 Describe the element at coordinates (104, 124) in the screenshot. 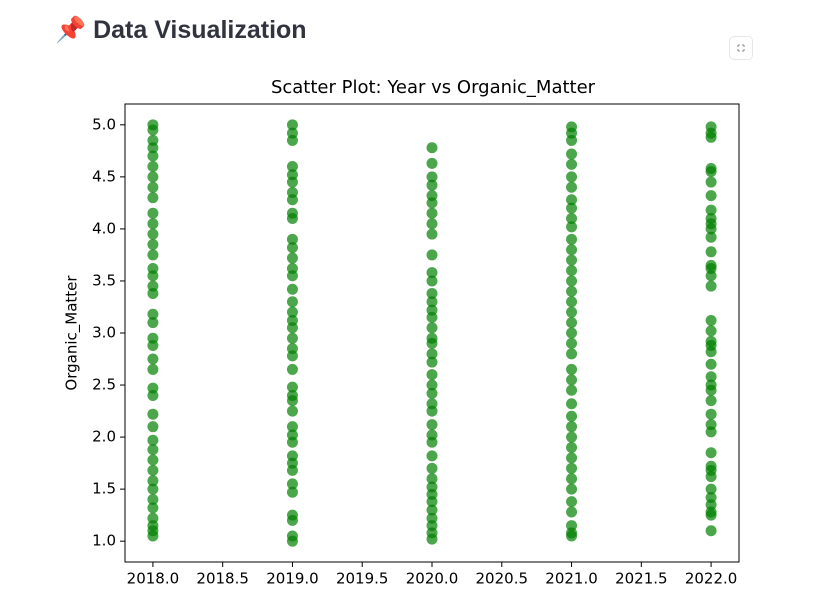

I see `y-tick-label: 5.0` at that location.